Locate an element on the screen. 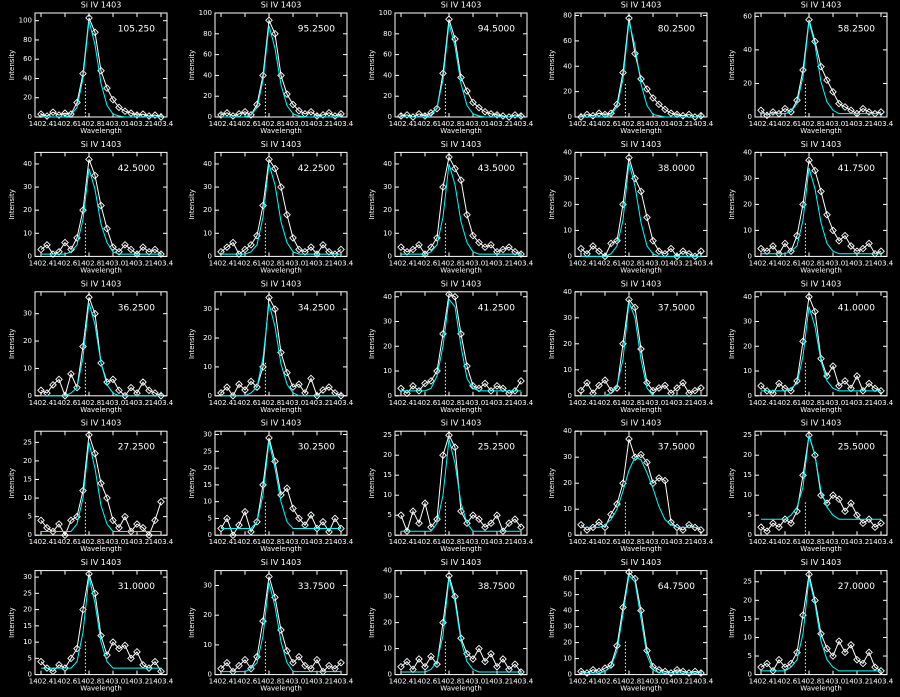  y-tick-label: 5 is located at coordinates (390, 515).